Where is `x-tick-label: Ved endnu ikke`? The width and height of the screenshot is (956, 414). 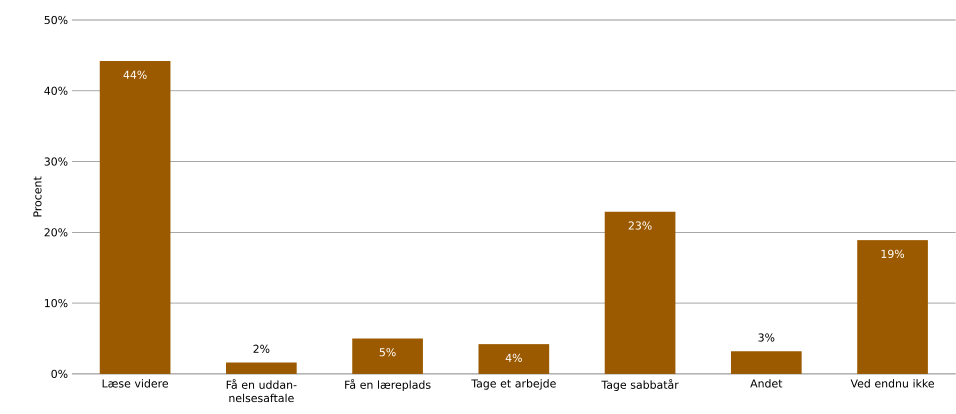
x-tick-label: Ved endnu ikke is located at coordinates (892, 383).